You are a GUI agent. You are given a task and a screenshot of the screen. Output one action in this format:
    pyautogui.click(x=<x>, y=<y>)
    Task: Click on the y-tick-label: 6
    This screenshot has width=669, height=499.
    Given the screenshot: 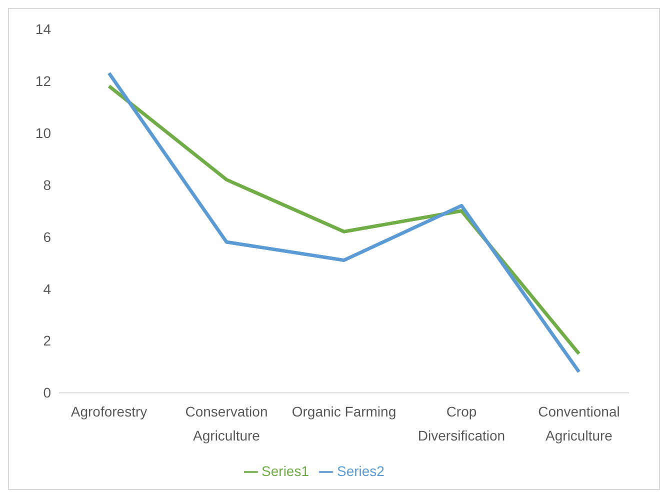 What is the action you would take?
    pyautogui.click(x=47, y=236)
    